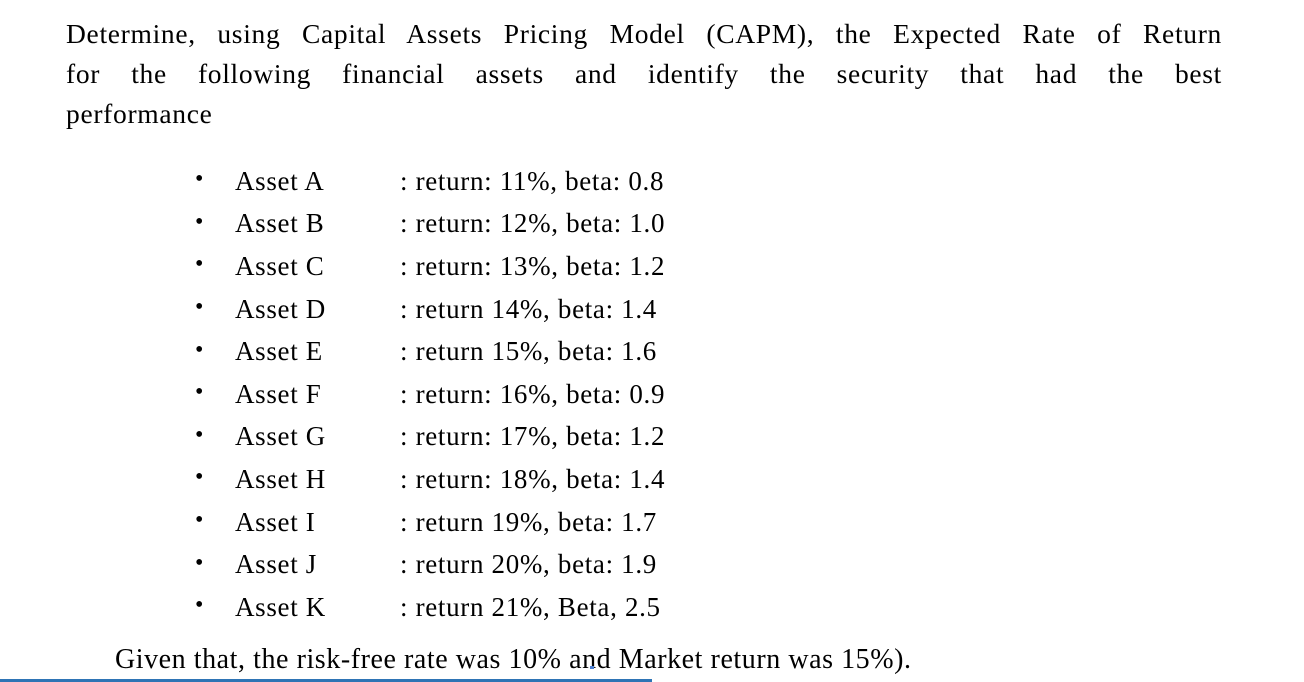  What do you see at coordinates (708, 309) in the screenshot?
I see `list-item: • Asset D : return 14%, beta: 1.4` at bounding box center [708, 309].